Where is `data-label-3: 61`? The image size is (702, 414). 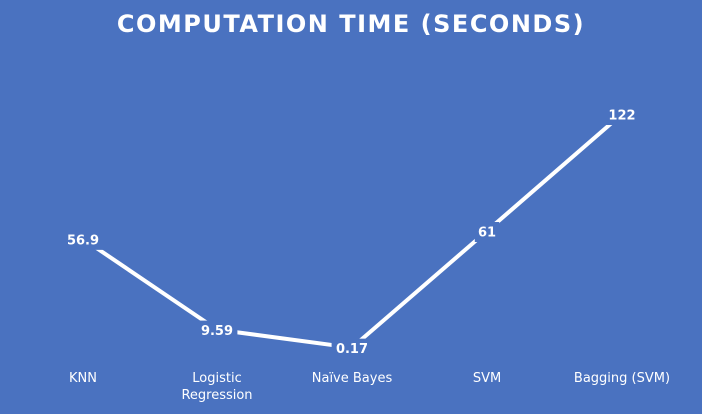
data-label-3: 61 is located at coordinates (487, 233).